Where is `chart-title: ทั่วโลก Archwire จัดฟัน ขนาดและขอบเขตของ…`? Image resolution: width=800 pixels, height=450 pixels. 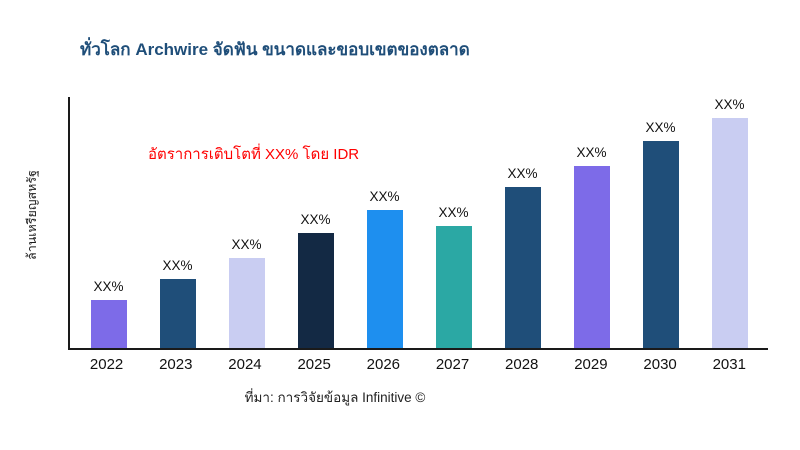 chart-title: ทั่วโลก Archwire จัดฟัน ขนาดและขอบเขตของ… is located at coordinates (275, 49).